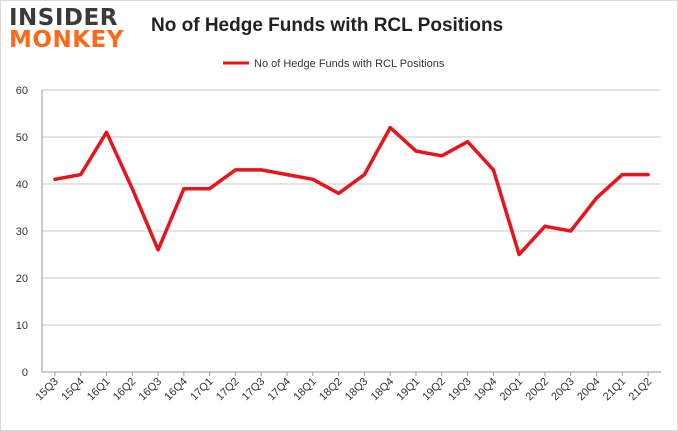 This screenshot has height=431, width=678. Describe the element at coordinates (22, 279) in the screenshot. I see `y-tick-label: 20` at that location.